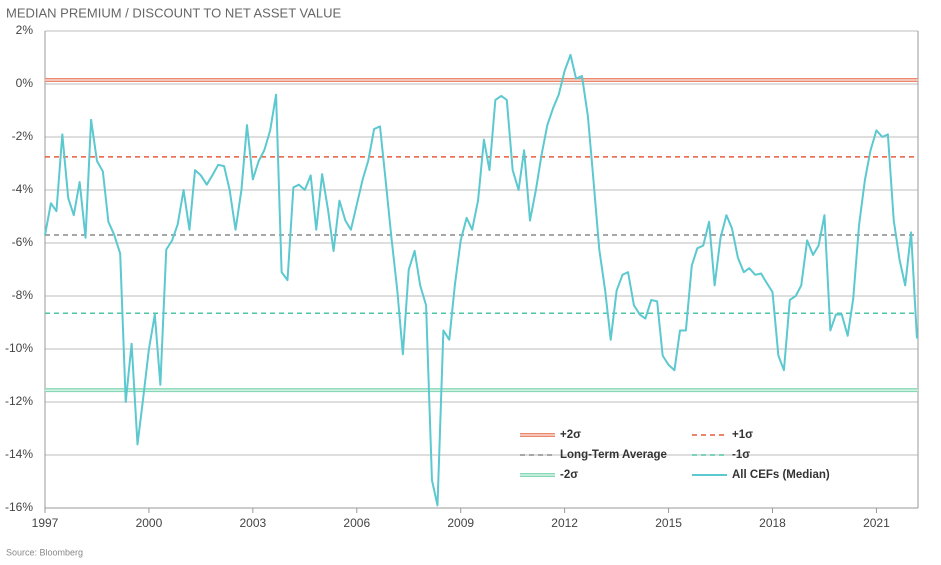 The width and height of the screenshot is (941, 565). What do you see at coordinates (569, 475) in the screenshot?
I see `legend-label: -2σ` at bounding box center [569, 475].